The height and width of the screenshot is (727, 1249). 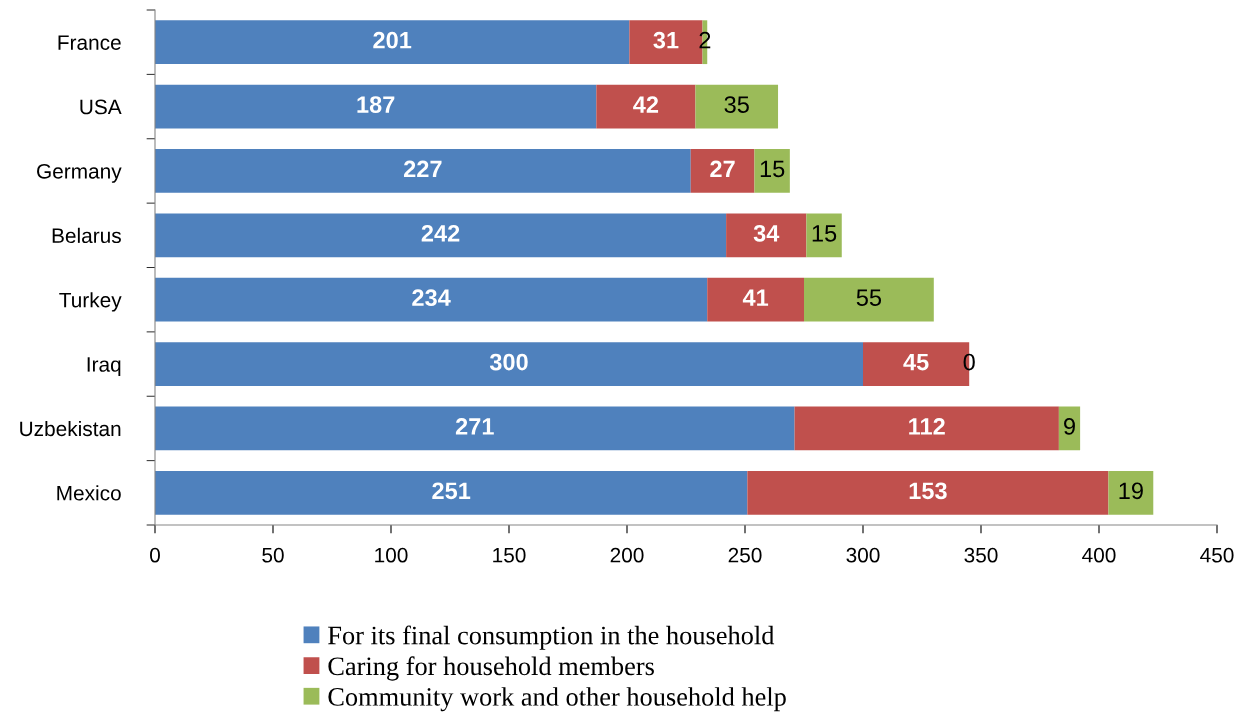 I want to click on data-label: 34, so click(x=766, y=233).